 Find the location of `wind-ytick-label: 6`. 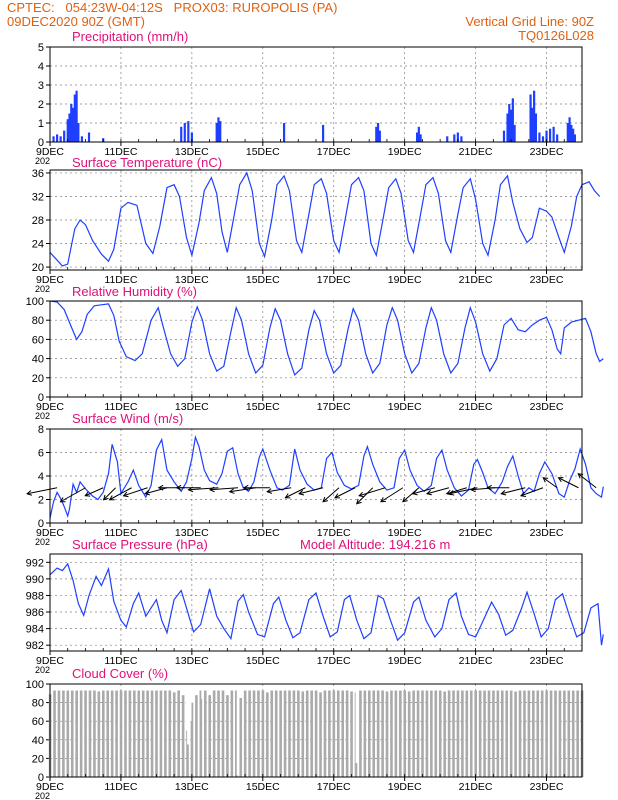

wind-ytick-label: 6 is located at coordinates (41, 454).